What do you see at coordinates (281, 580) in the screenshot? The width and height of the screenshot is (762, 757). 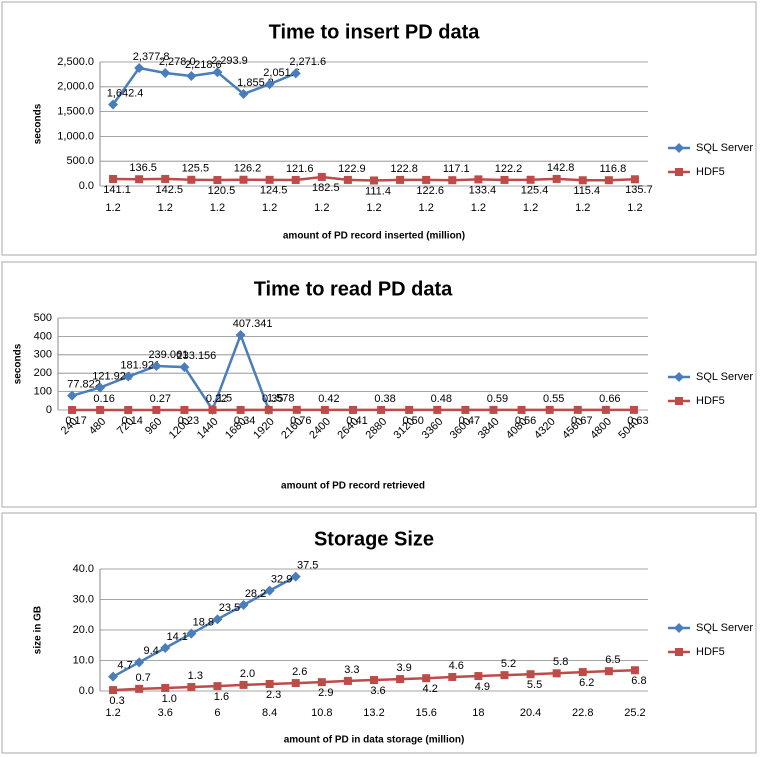 I see `data-label: 32.9` at bounding box center [281, 580].